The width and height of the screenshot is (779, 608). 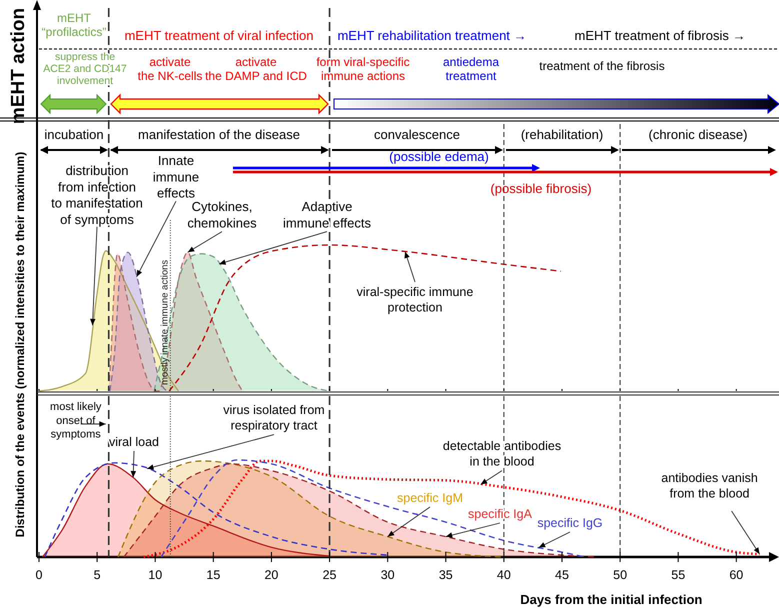 I want to click on text: activate the NK-cells, so click(x=170, y=69).